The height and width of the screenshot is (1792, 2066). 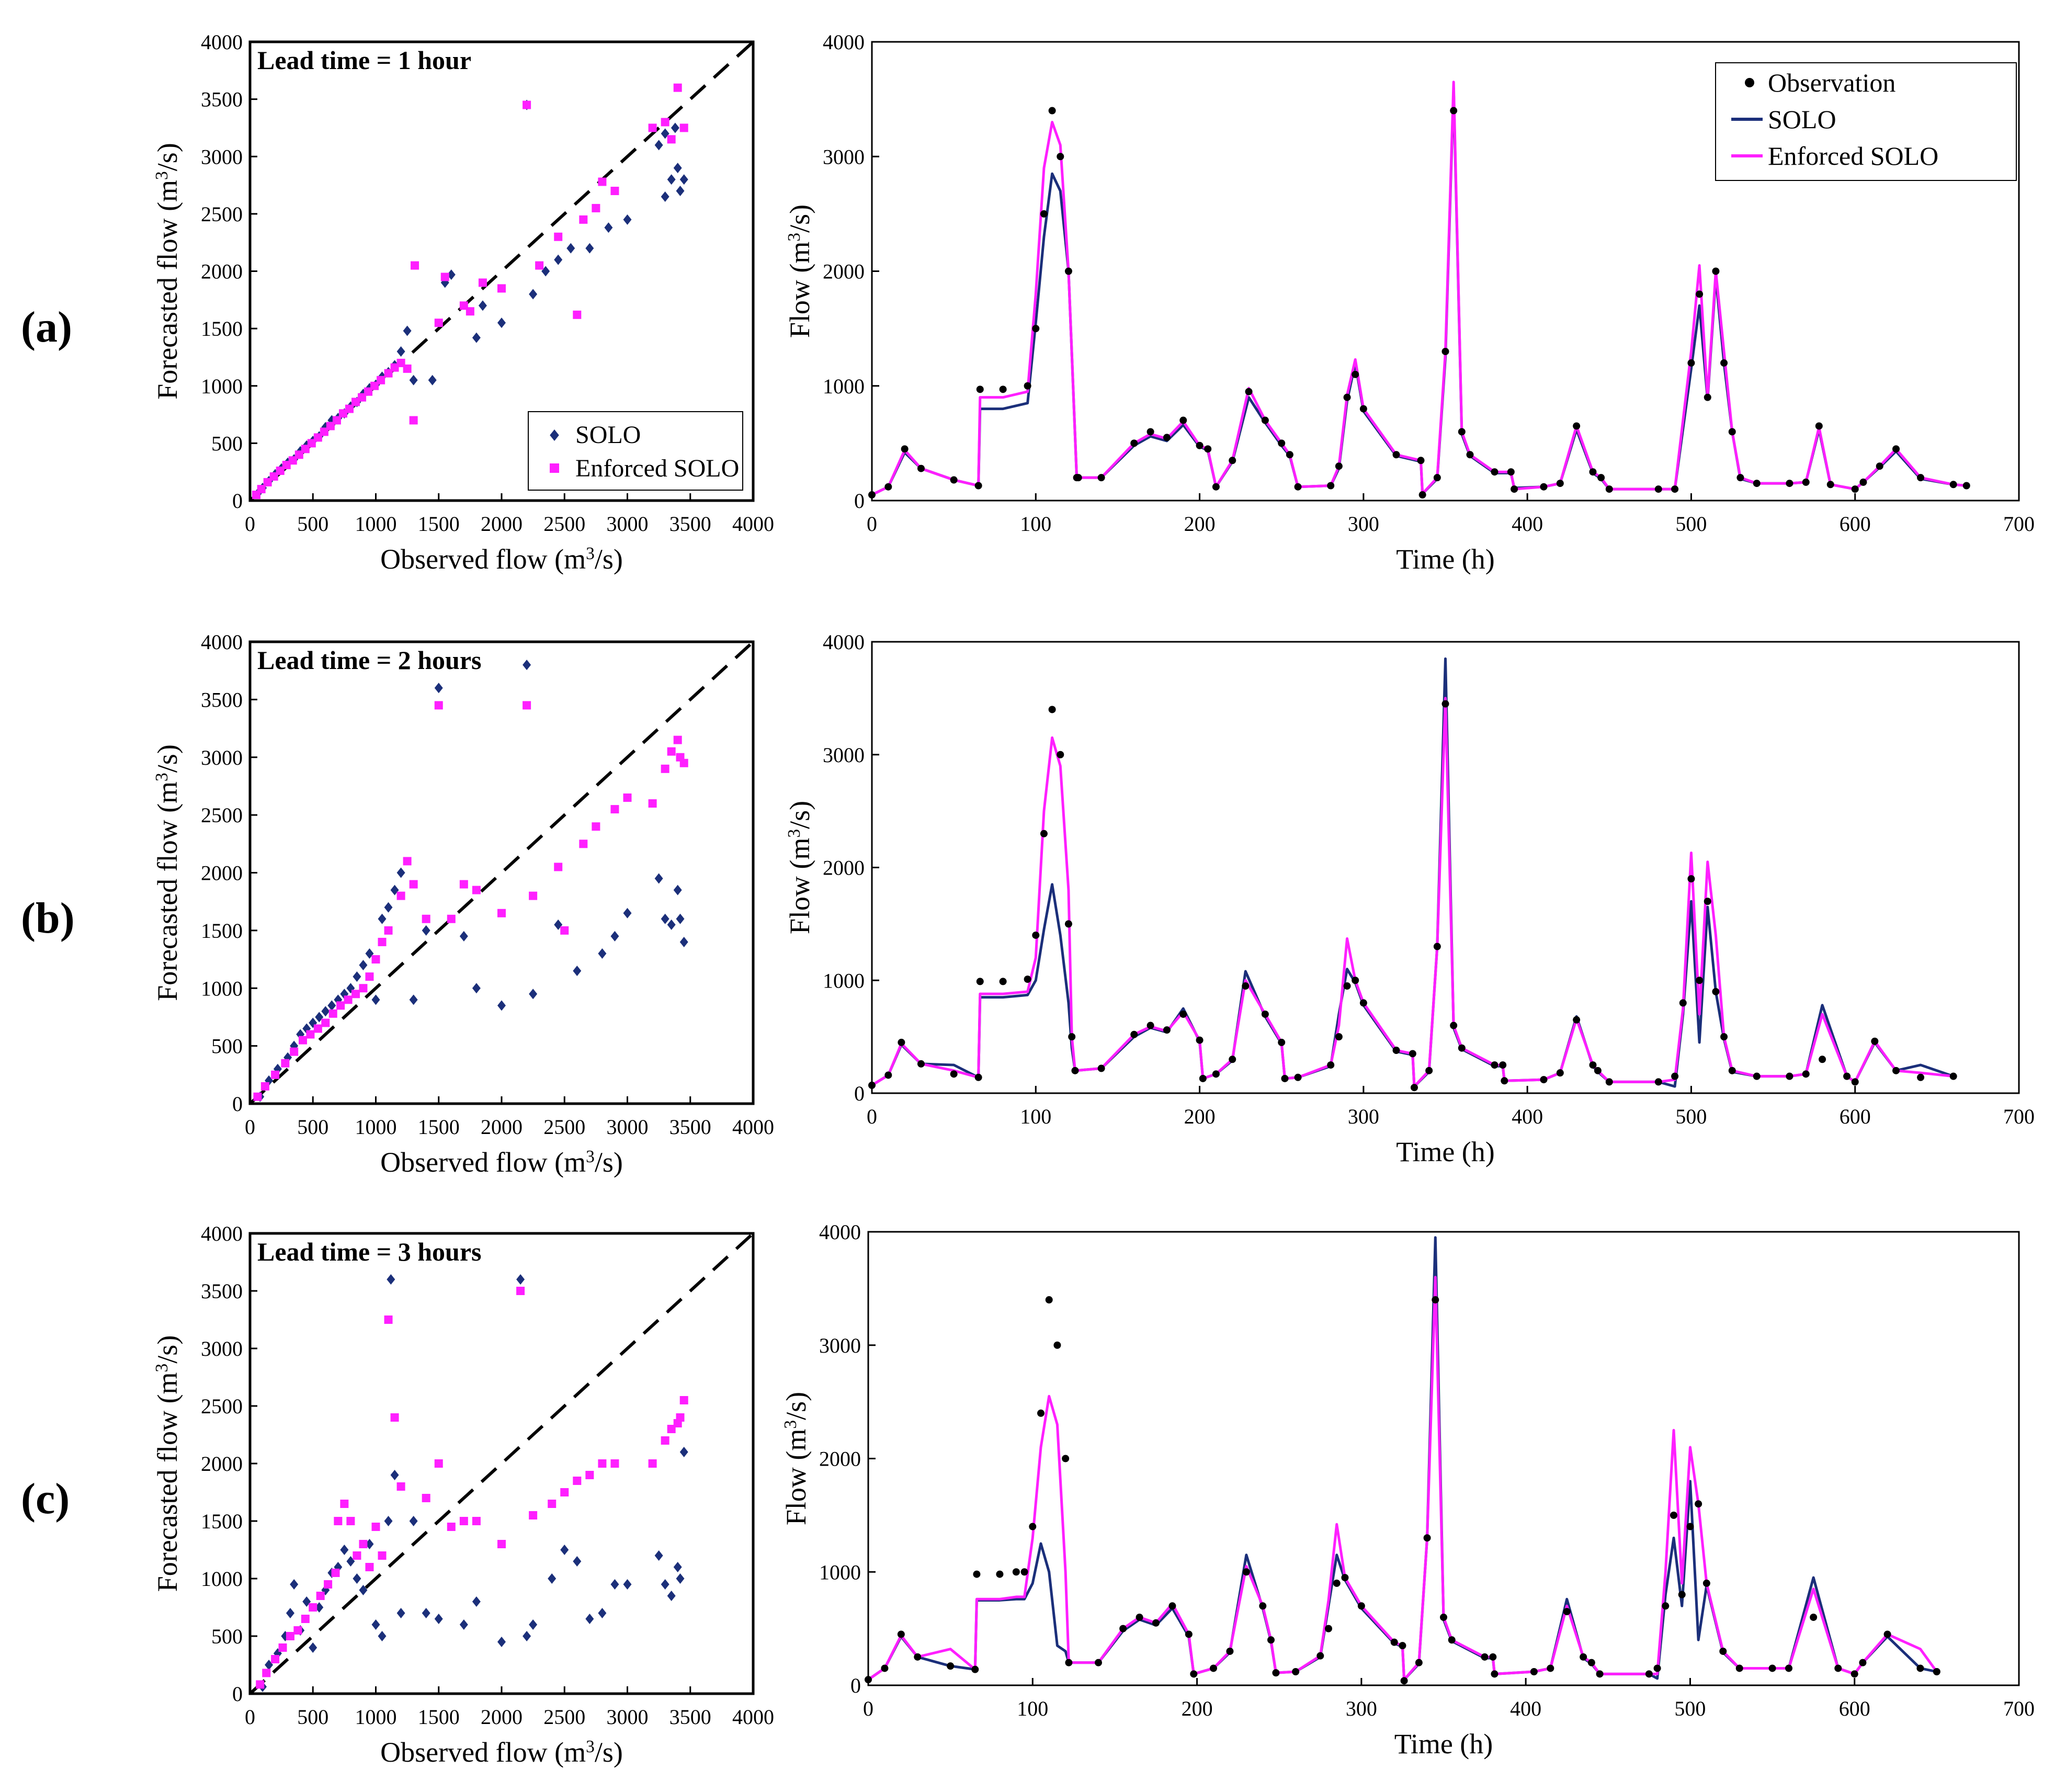 What do you see at coordinates (628, 524) in the screenshot?
I see `x-tick-label: 3000` at bounding box center [628, 524].